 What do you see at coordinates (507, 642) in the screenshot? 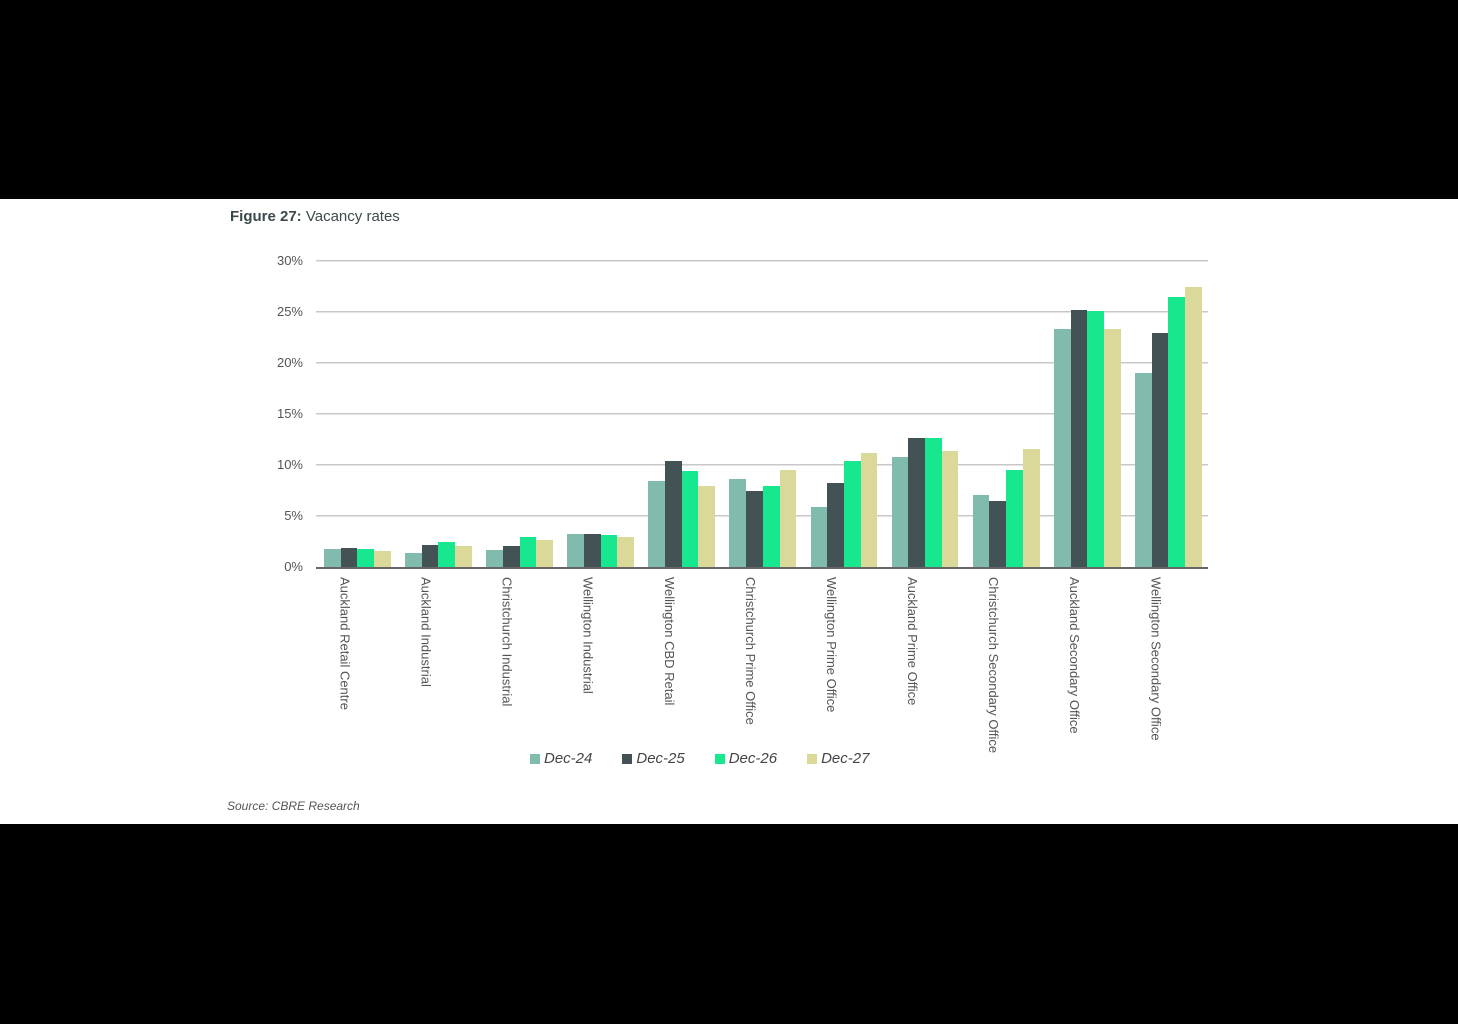
I see `x-category-label: Christchurch Industrial` at bounding box center [507, 642].